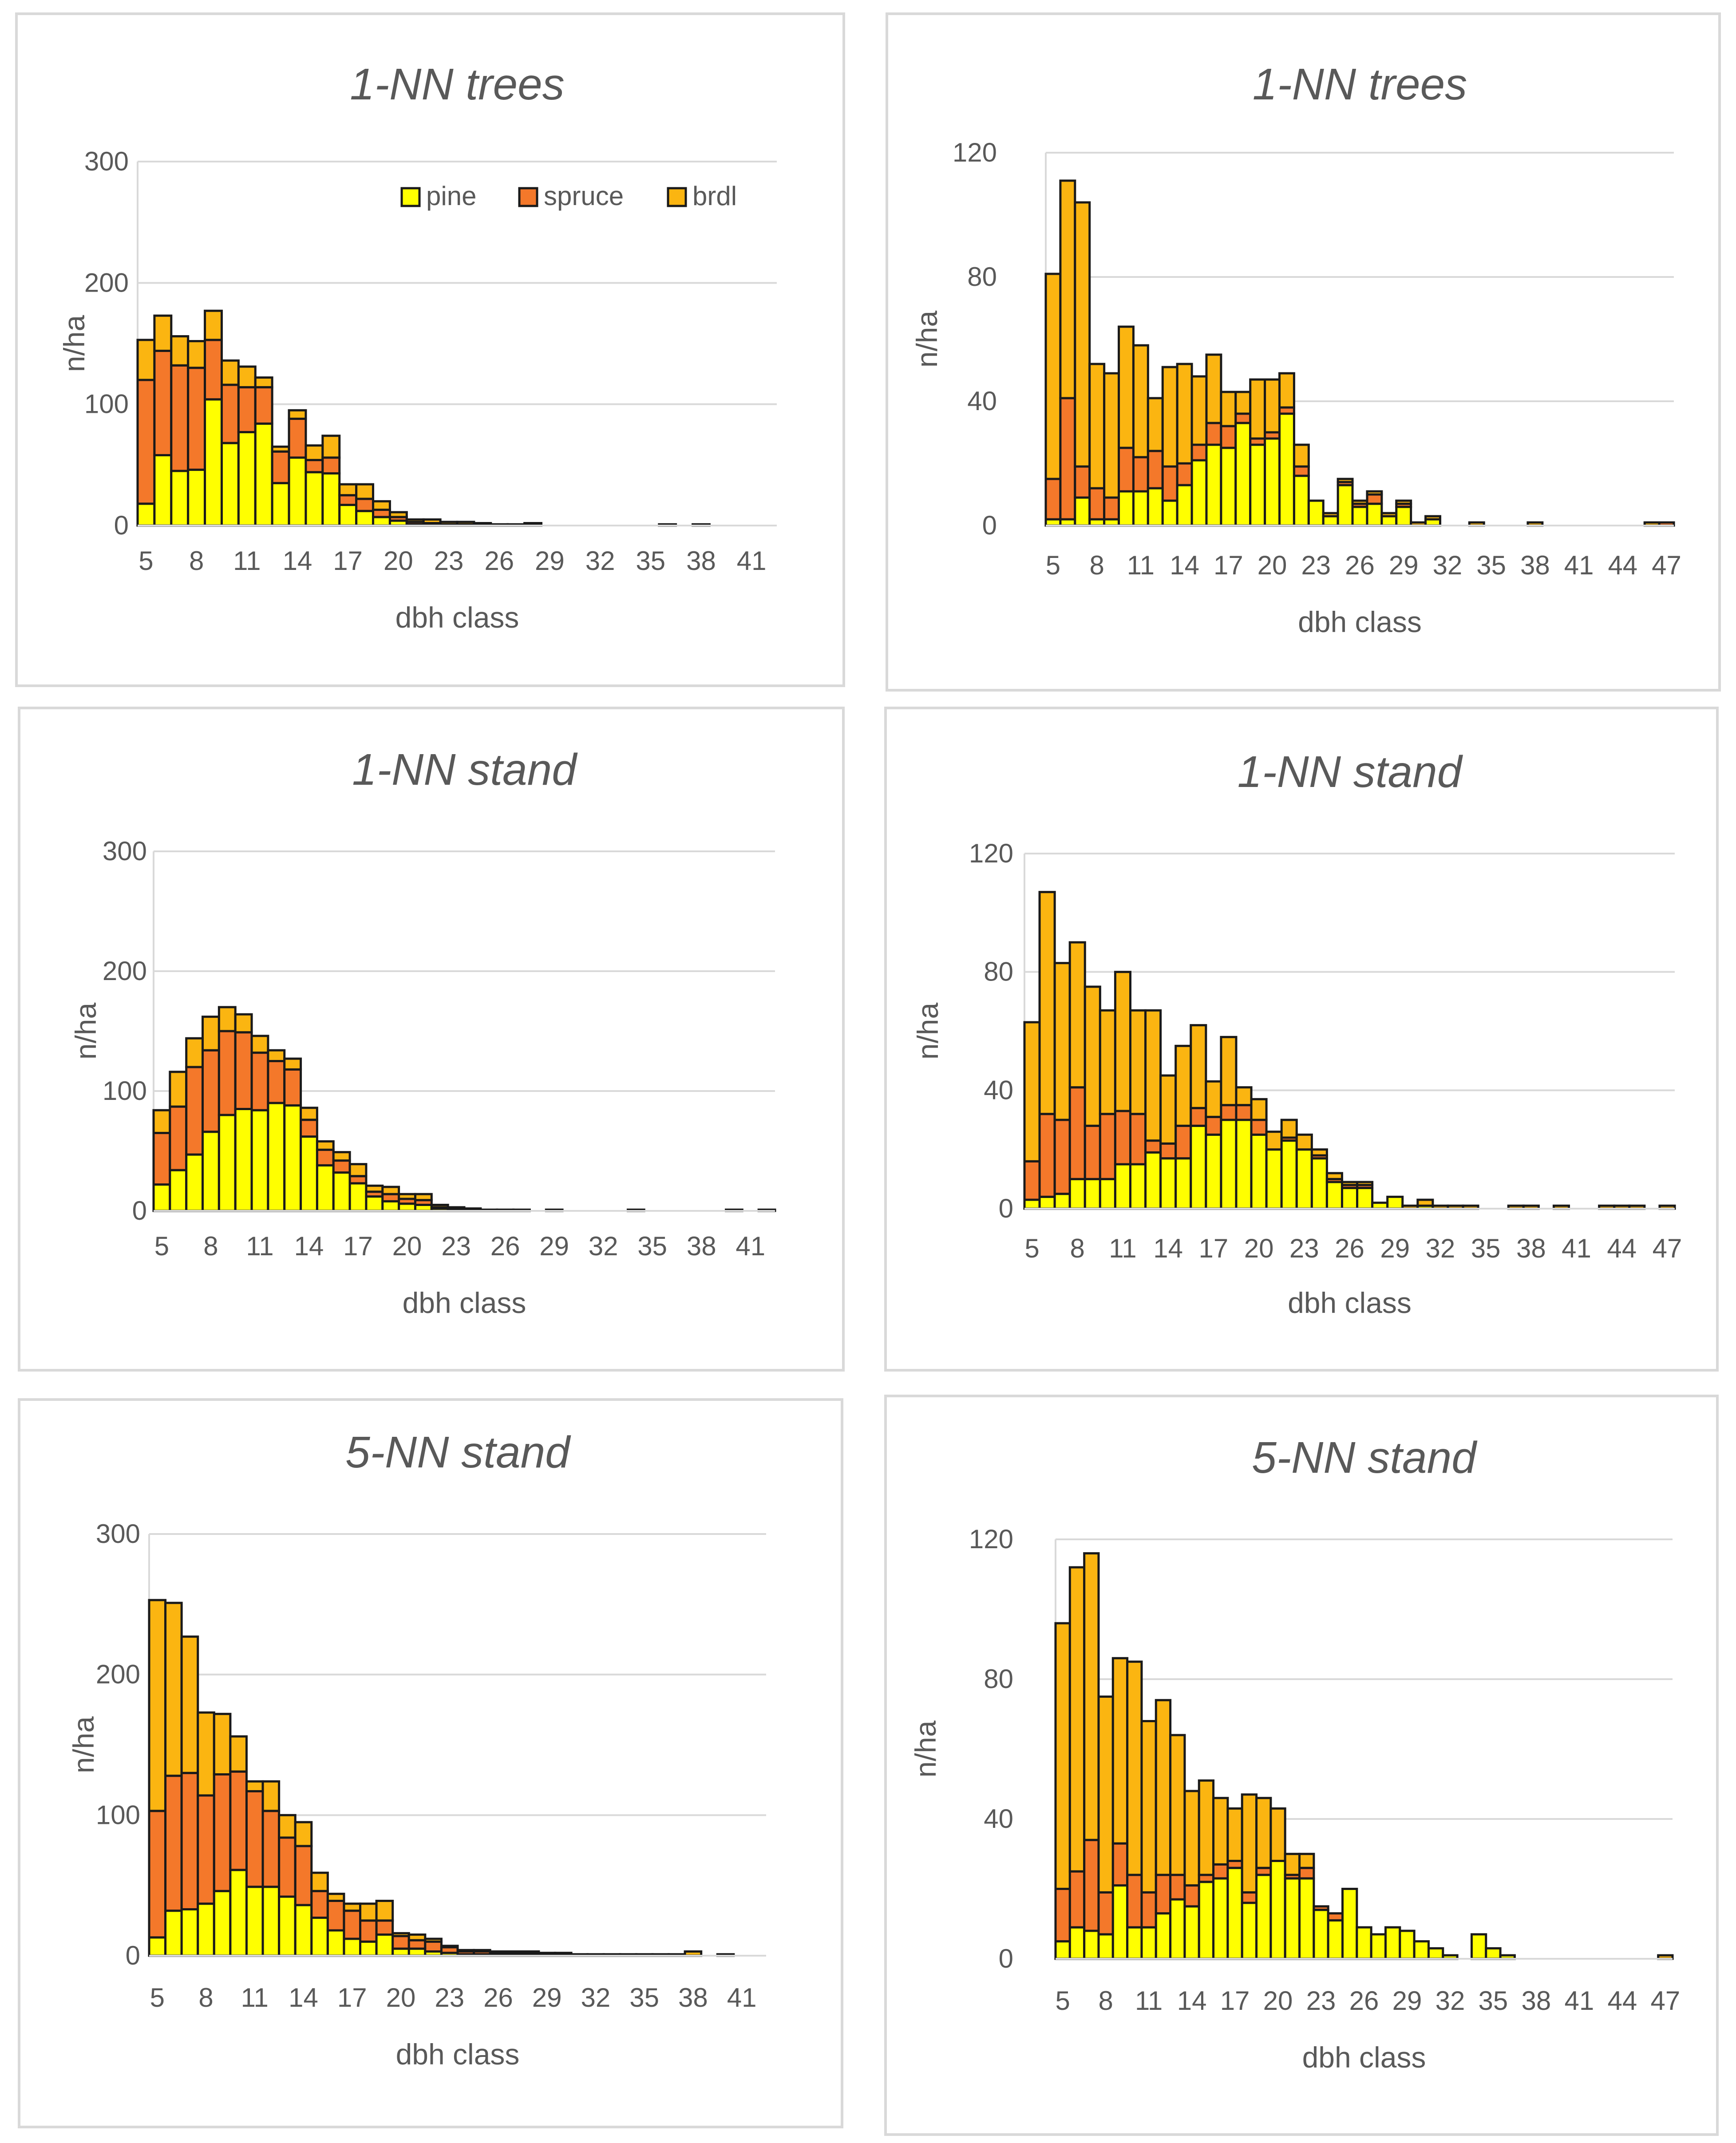 The width and height of the screenshot is (1736, 2143). Describe the element at coordinates (1364, 2057) in the screenshot. I see `x-axis-label: dbh class` at that location.